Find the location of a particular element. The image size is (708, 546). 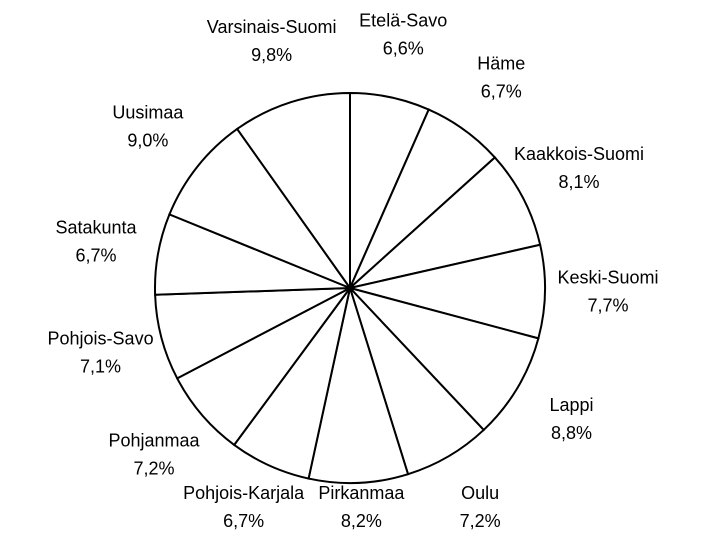

slice-value-label: 7,1% is located at coordinates (100, 367).